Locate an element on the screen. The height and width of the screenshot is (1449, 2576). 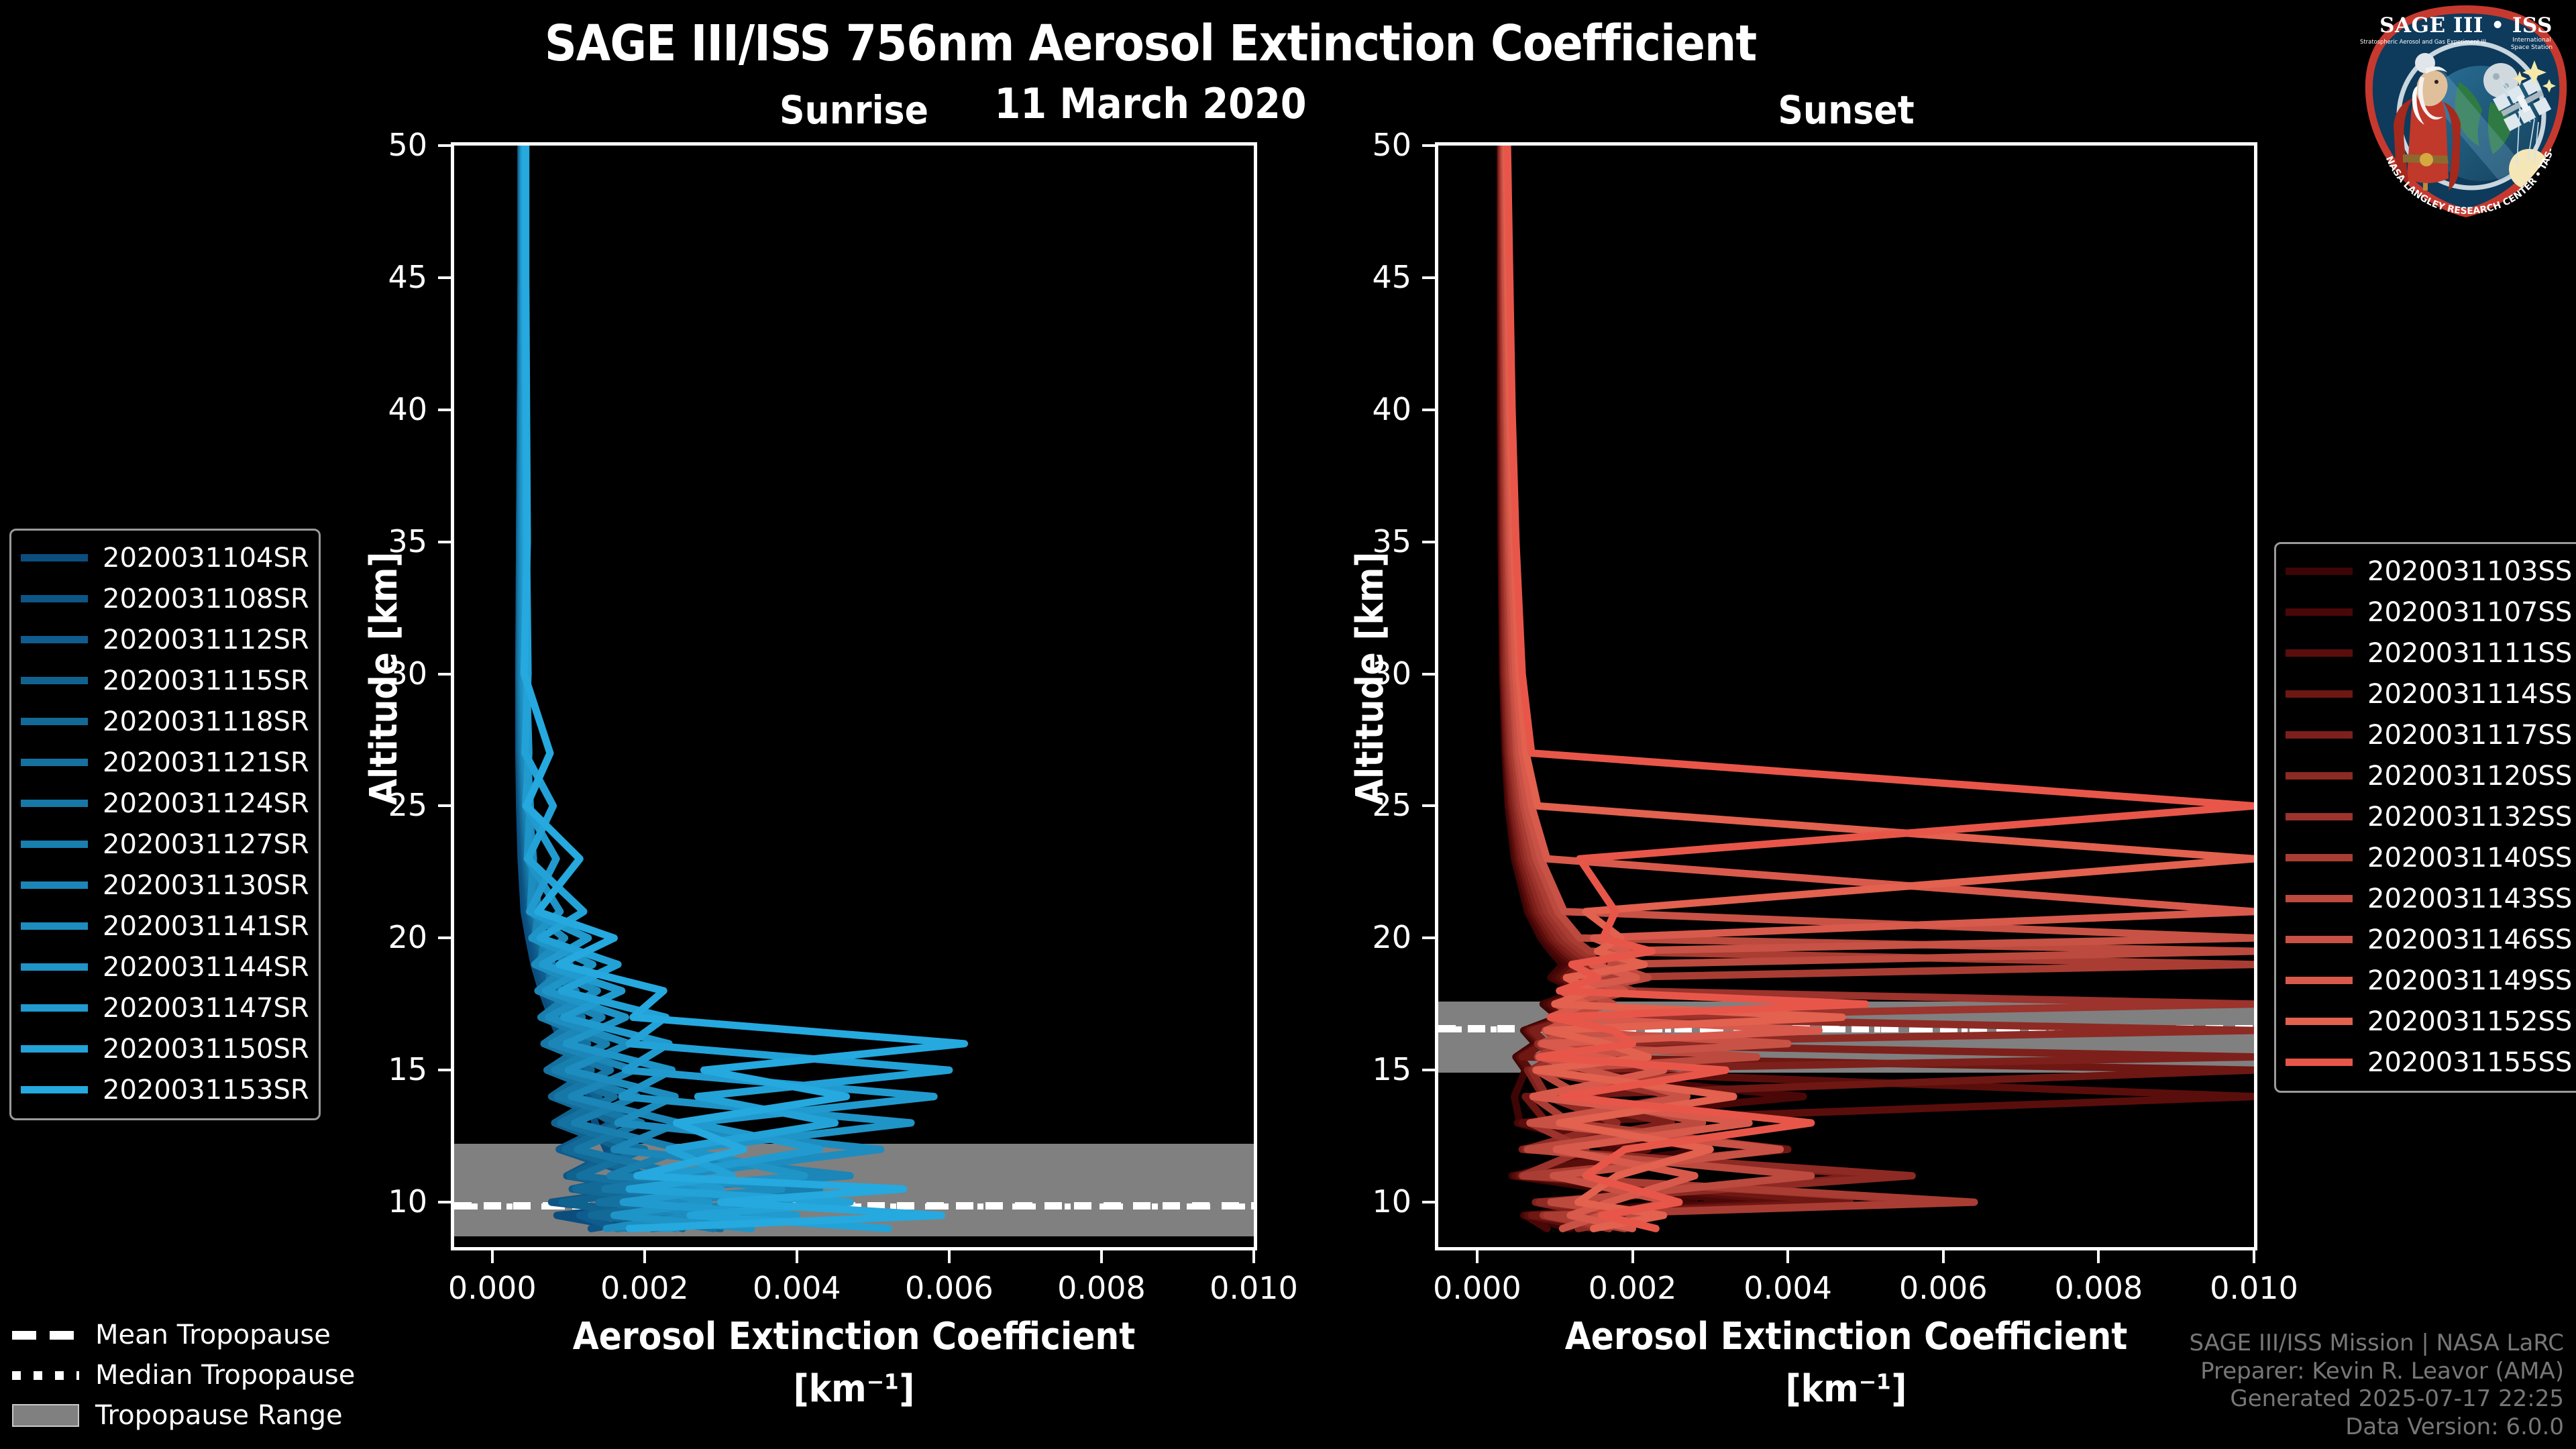
logo-sub-right-1: International is located at coordinates (2531, 40).